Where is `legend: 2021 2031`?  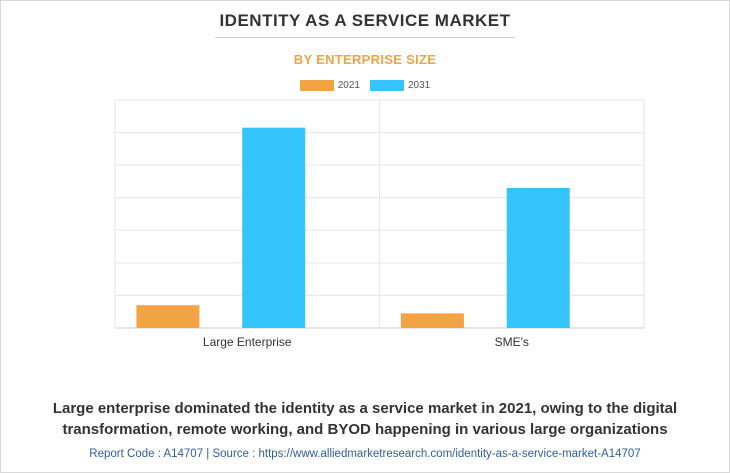
legend: 2021 2031 is located at coordinates (365, 85).